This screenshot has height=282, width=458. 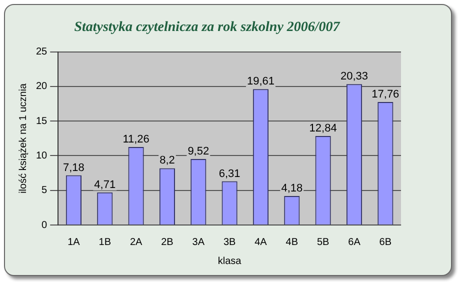 I want to click on chart-title: Statystyka czytelnicza za rok szkolny 2006/007, so click(x=207, y=28).